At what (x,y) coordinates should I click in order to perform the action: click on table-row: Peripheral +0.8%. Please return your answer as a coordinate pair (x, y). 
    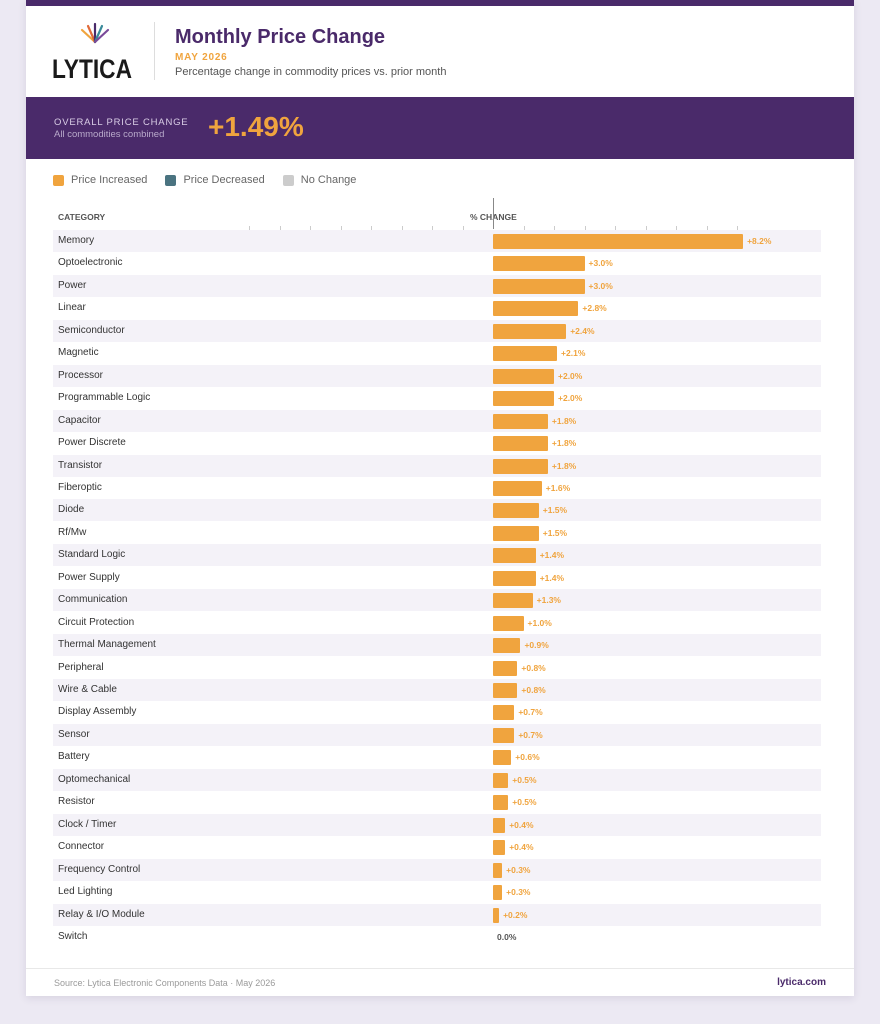
    Looking at the image, I should click on (437, 667).